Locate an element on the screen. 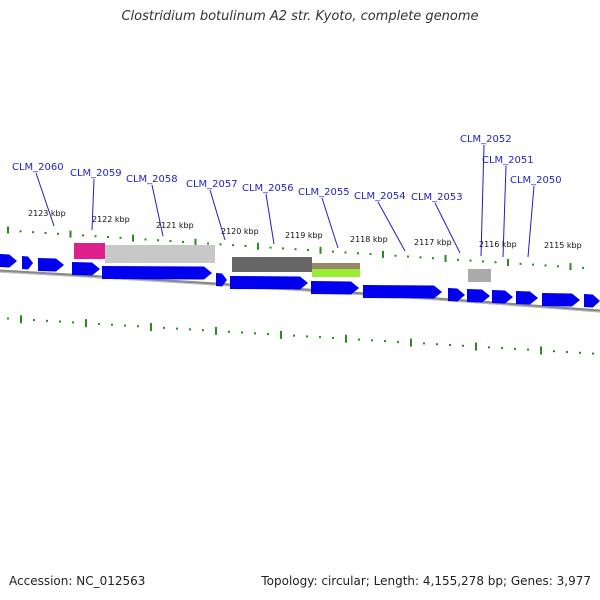  gene-label: CLM_2055 is located at coordinates (324, 192).